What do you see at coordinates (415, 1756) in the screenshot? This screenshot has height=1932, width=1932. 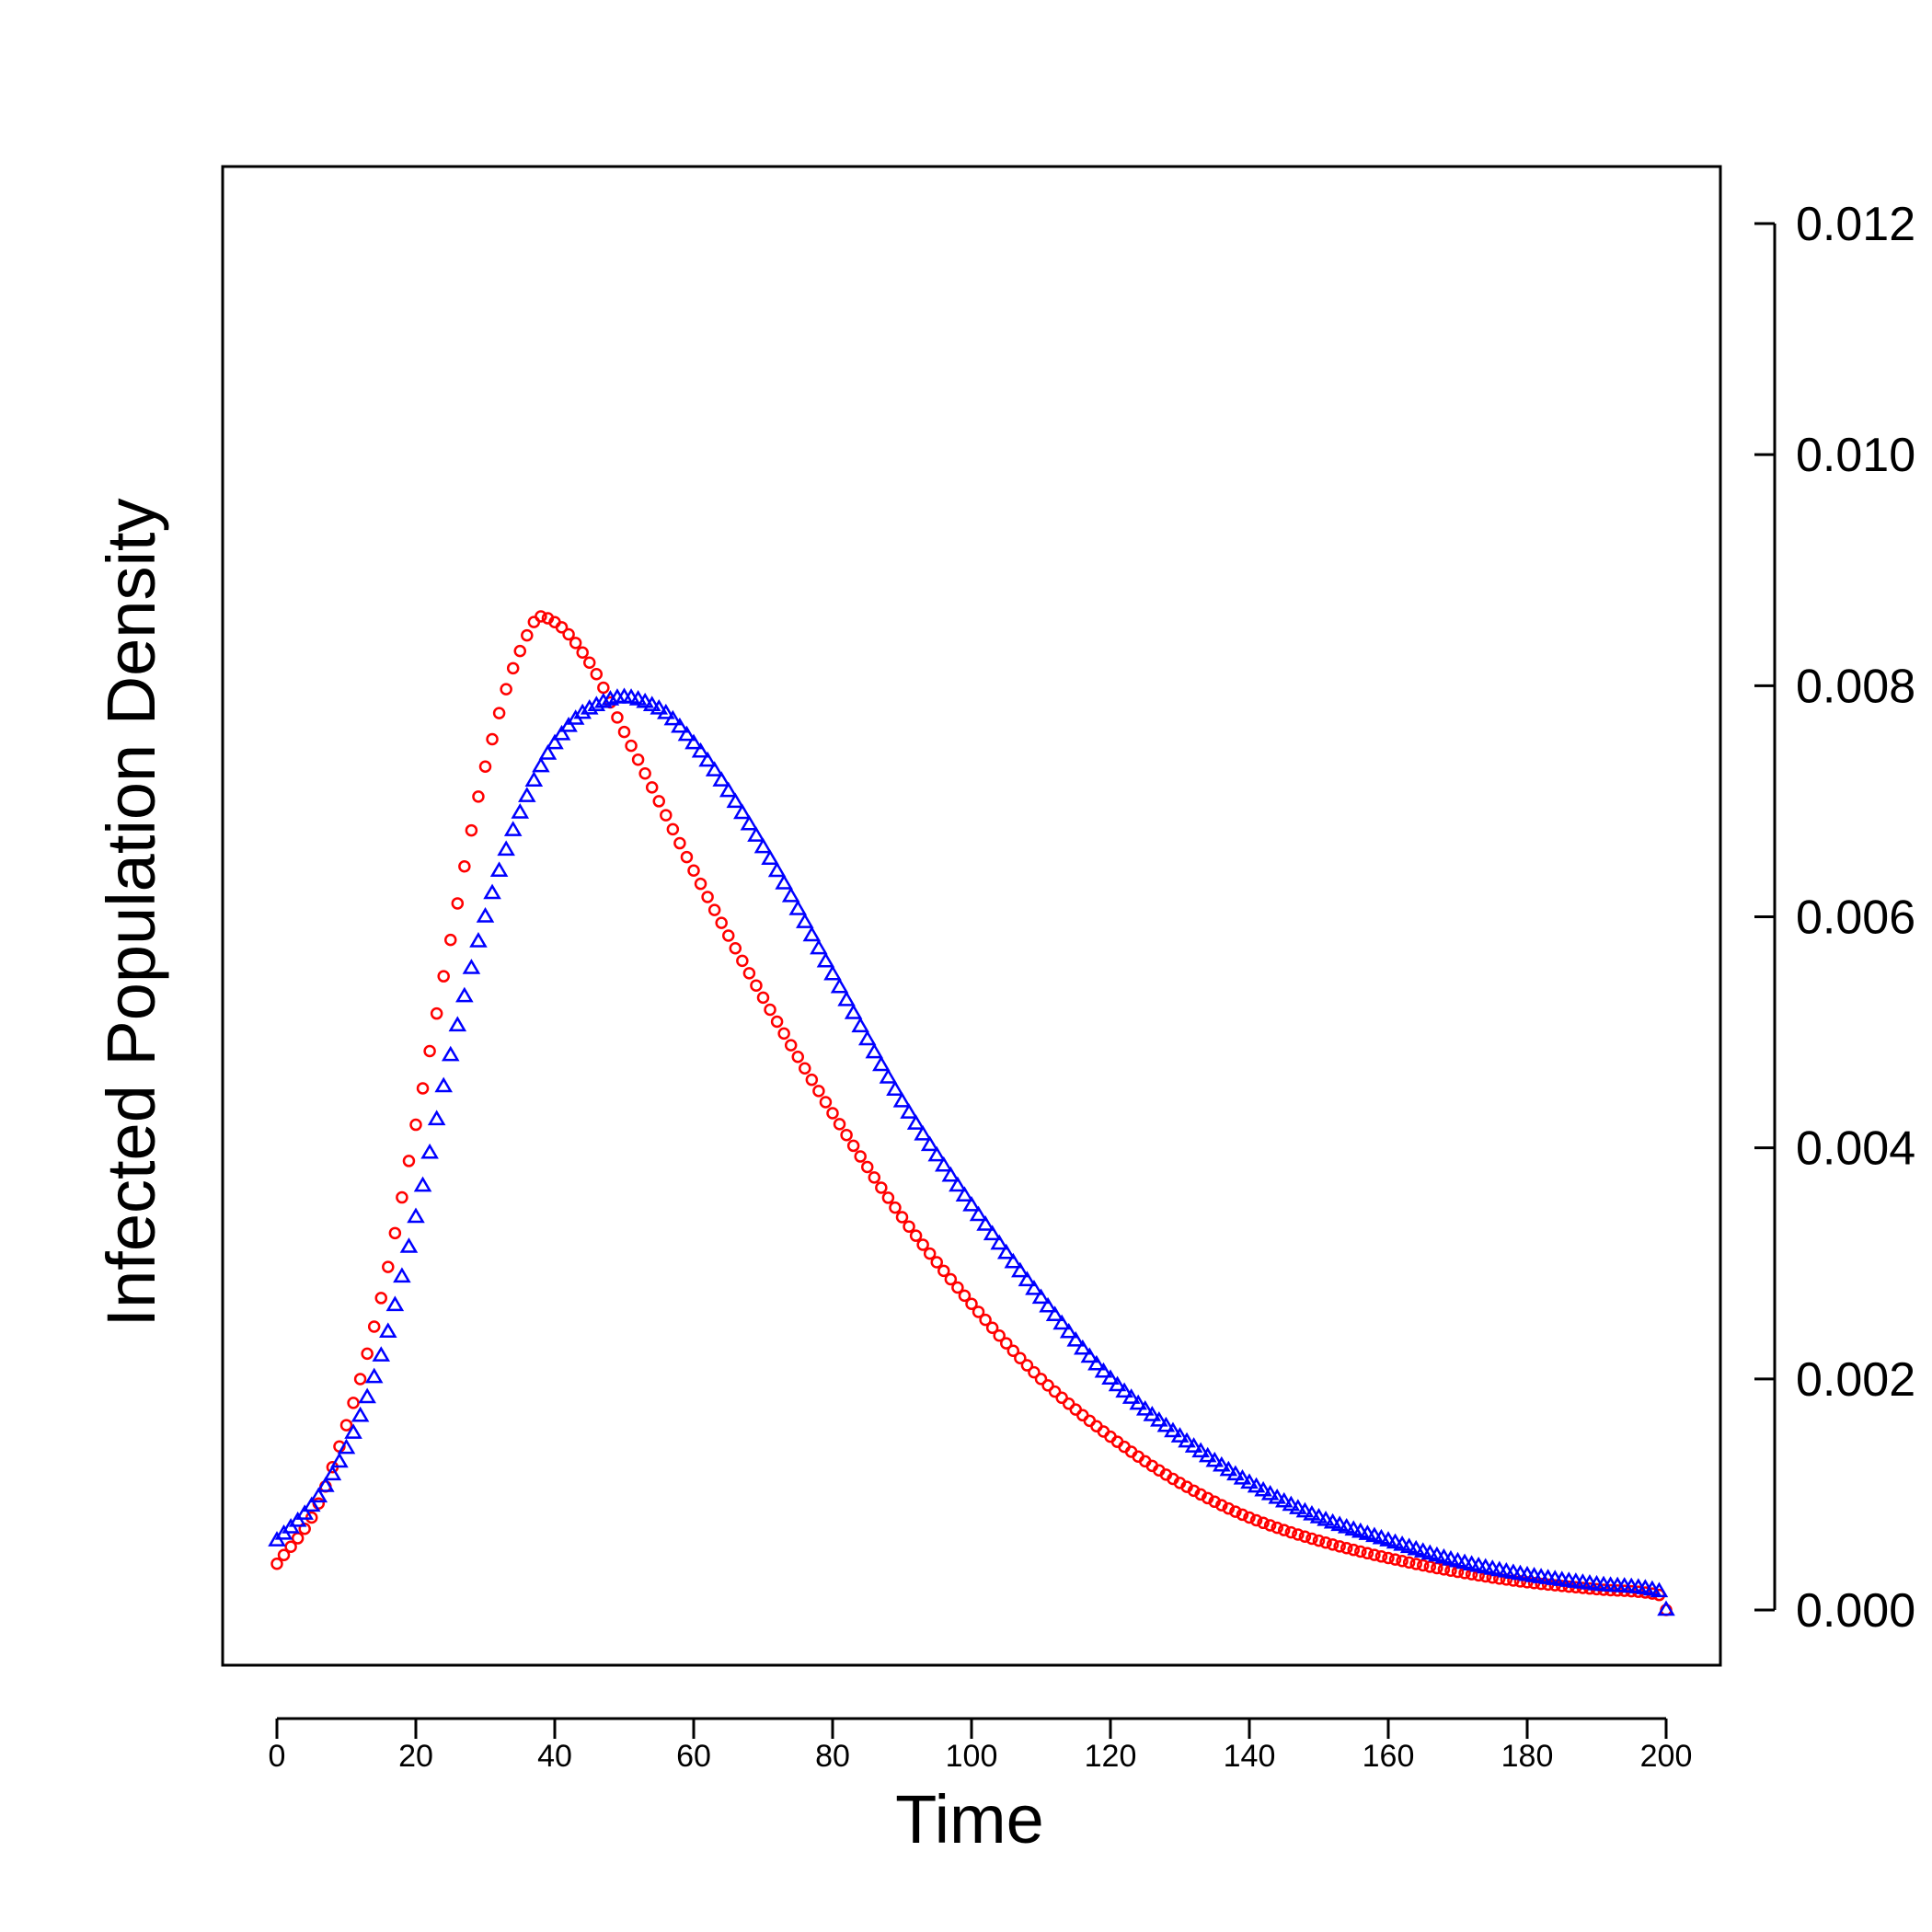 I see `x-tick-label: 20` at bounding box center [415, 1756].